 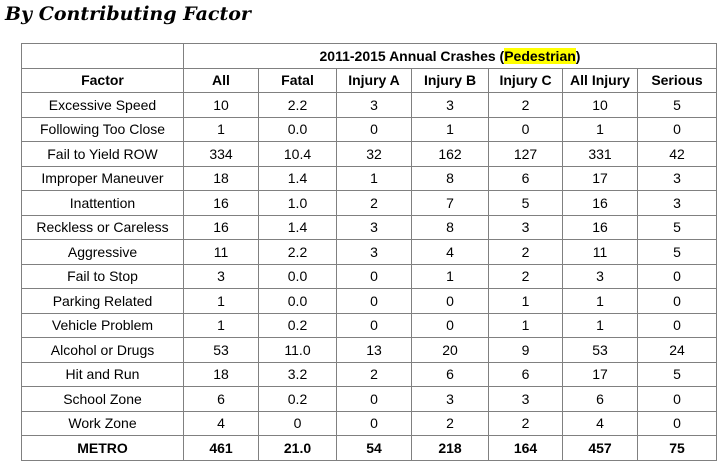 What do you see at coordinates (297, 80) in the screenshot?
I see `column-header: Fatal` at bounding box center [297, 80].